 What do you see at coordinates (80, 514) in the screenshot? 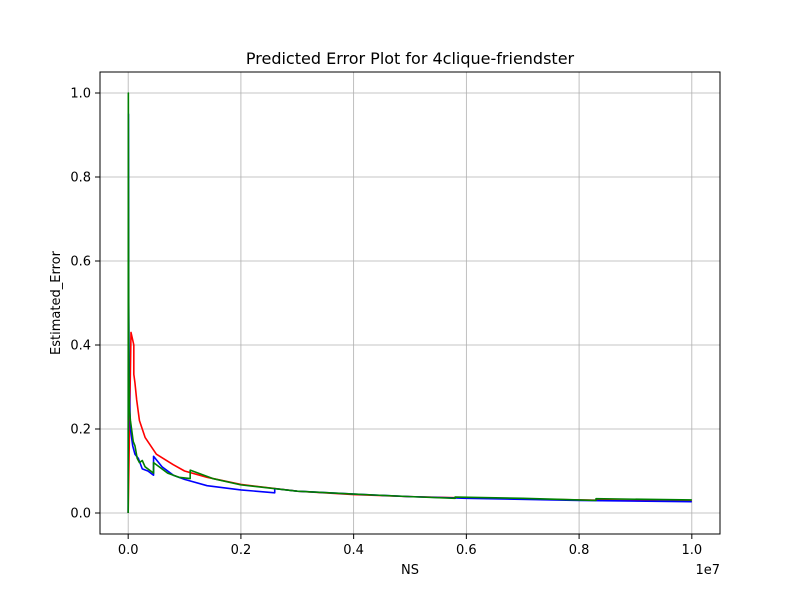
I see `y-tick-label: 0.0` at bounding box center [80, 514].